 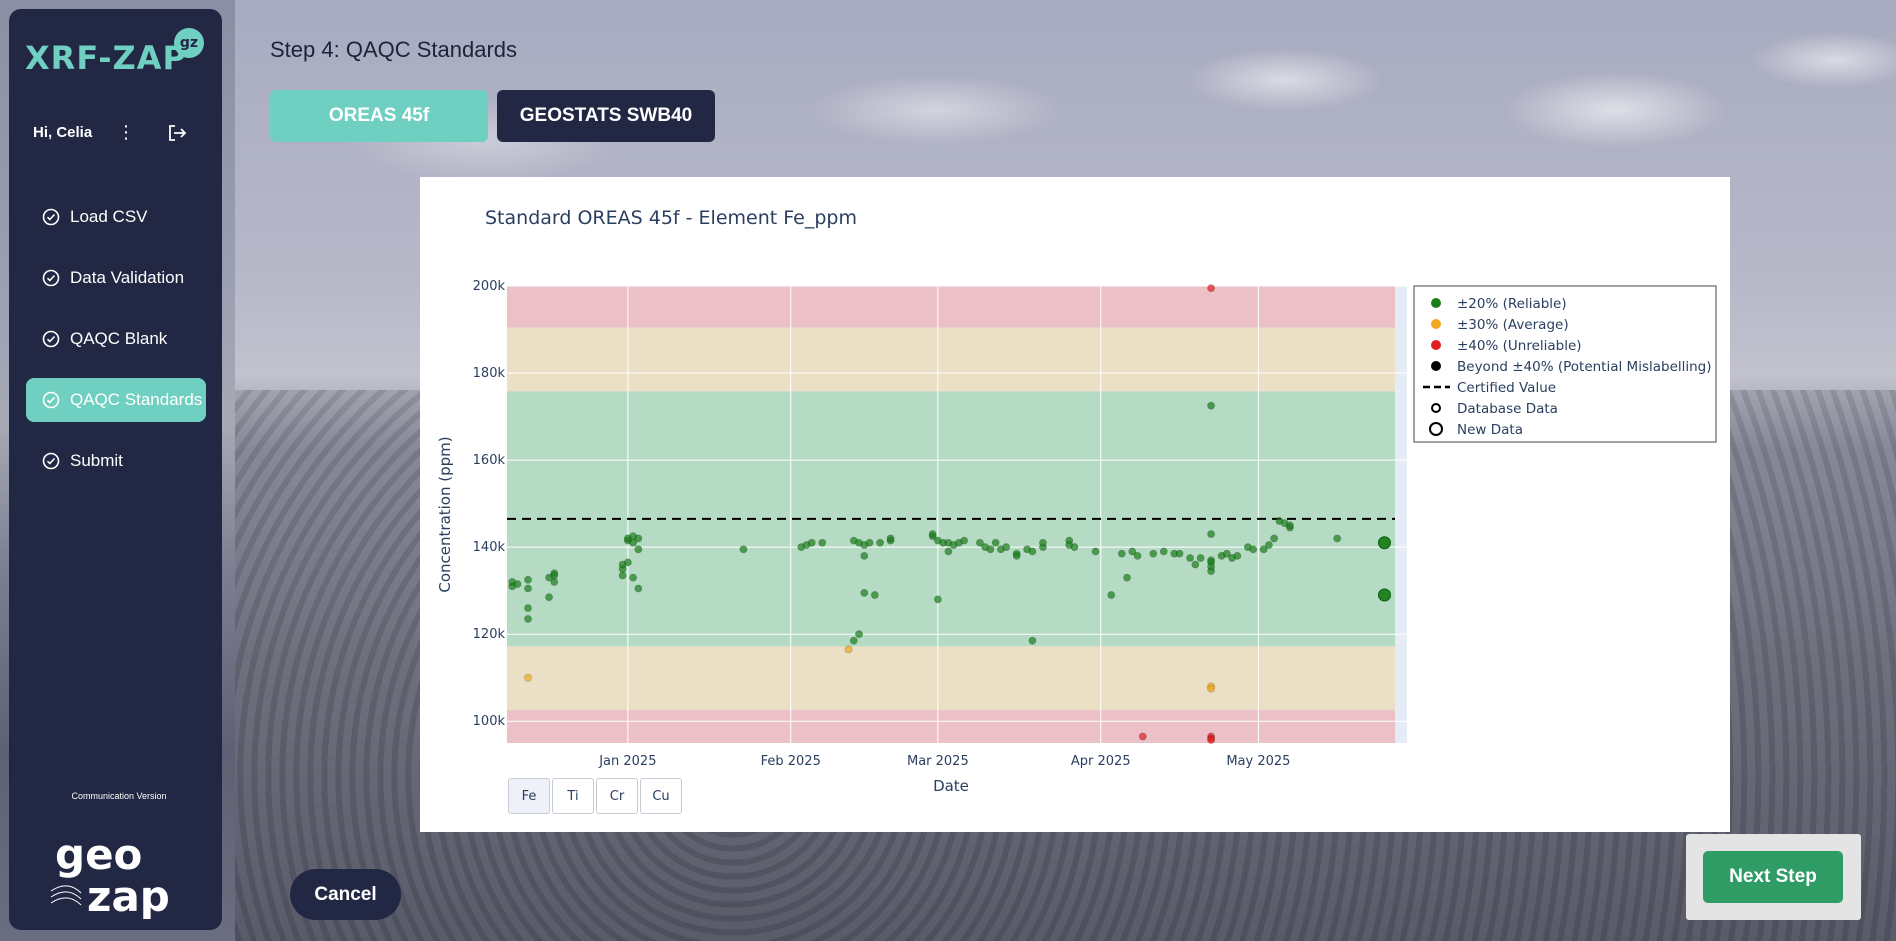 I want to click on y-tick-label: 100k, so click(x=489, y=721).